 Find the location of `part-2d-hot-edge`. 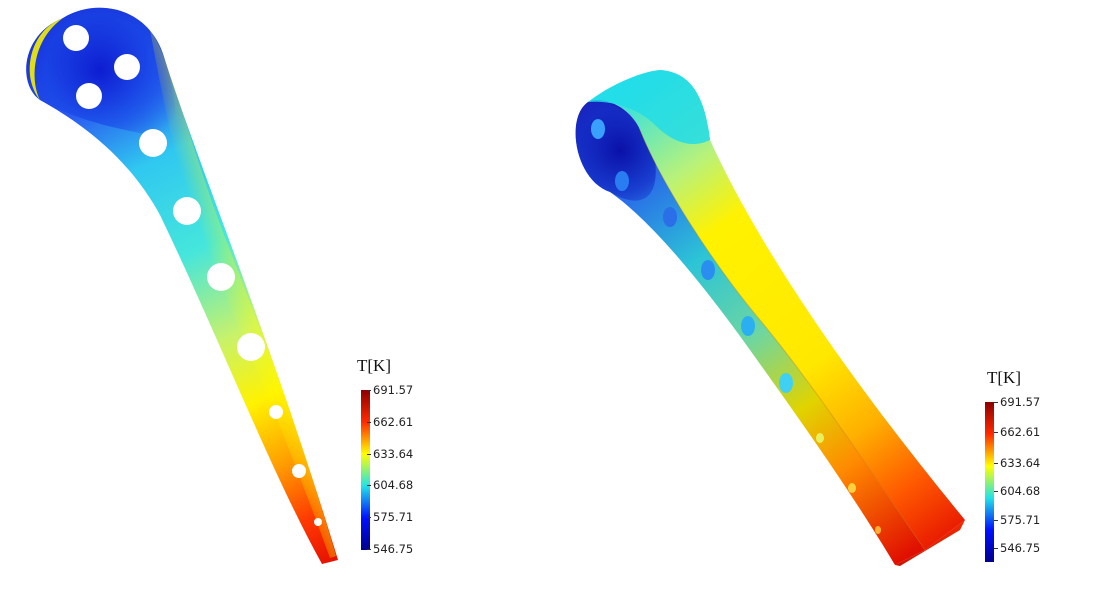

part-2d-hot-edge is located at coordinates (243, 294).